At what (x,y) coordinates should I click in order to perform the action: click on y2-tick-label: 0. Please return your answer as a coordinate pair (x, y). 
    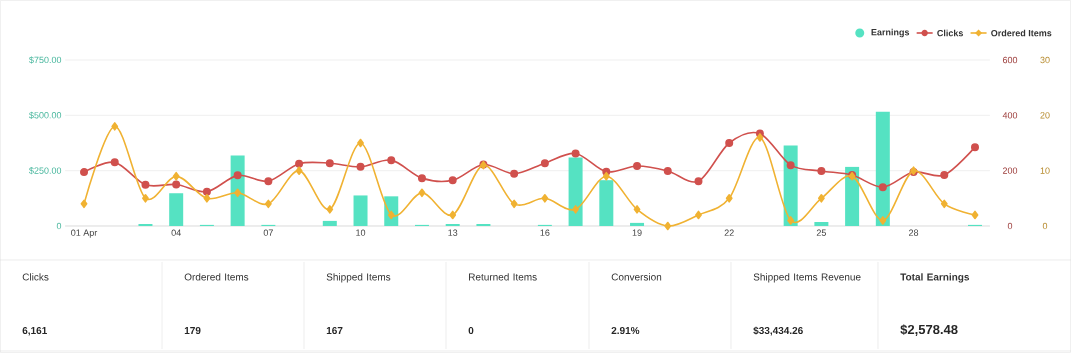
    Looking at the image, I should click on (1010, 226).